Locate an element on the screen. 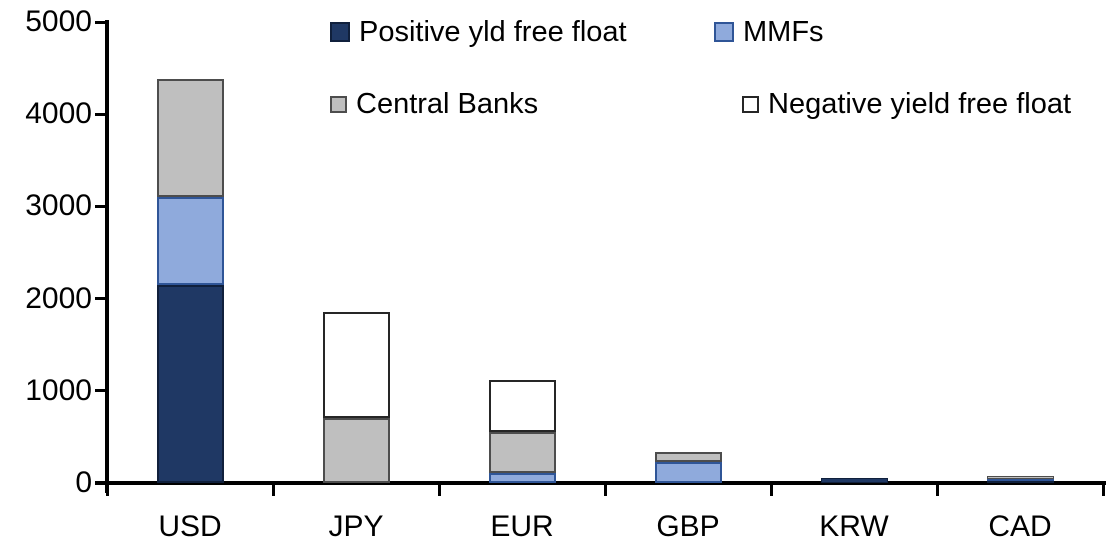 This screenshot has height=556, width=1109. bar-segment-usd-central-banks is located at coordinates (190, 138).